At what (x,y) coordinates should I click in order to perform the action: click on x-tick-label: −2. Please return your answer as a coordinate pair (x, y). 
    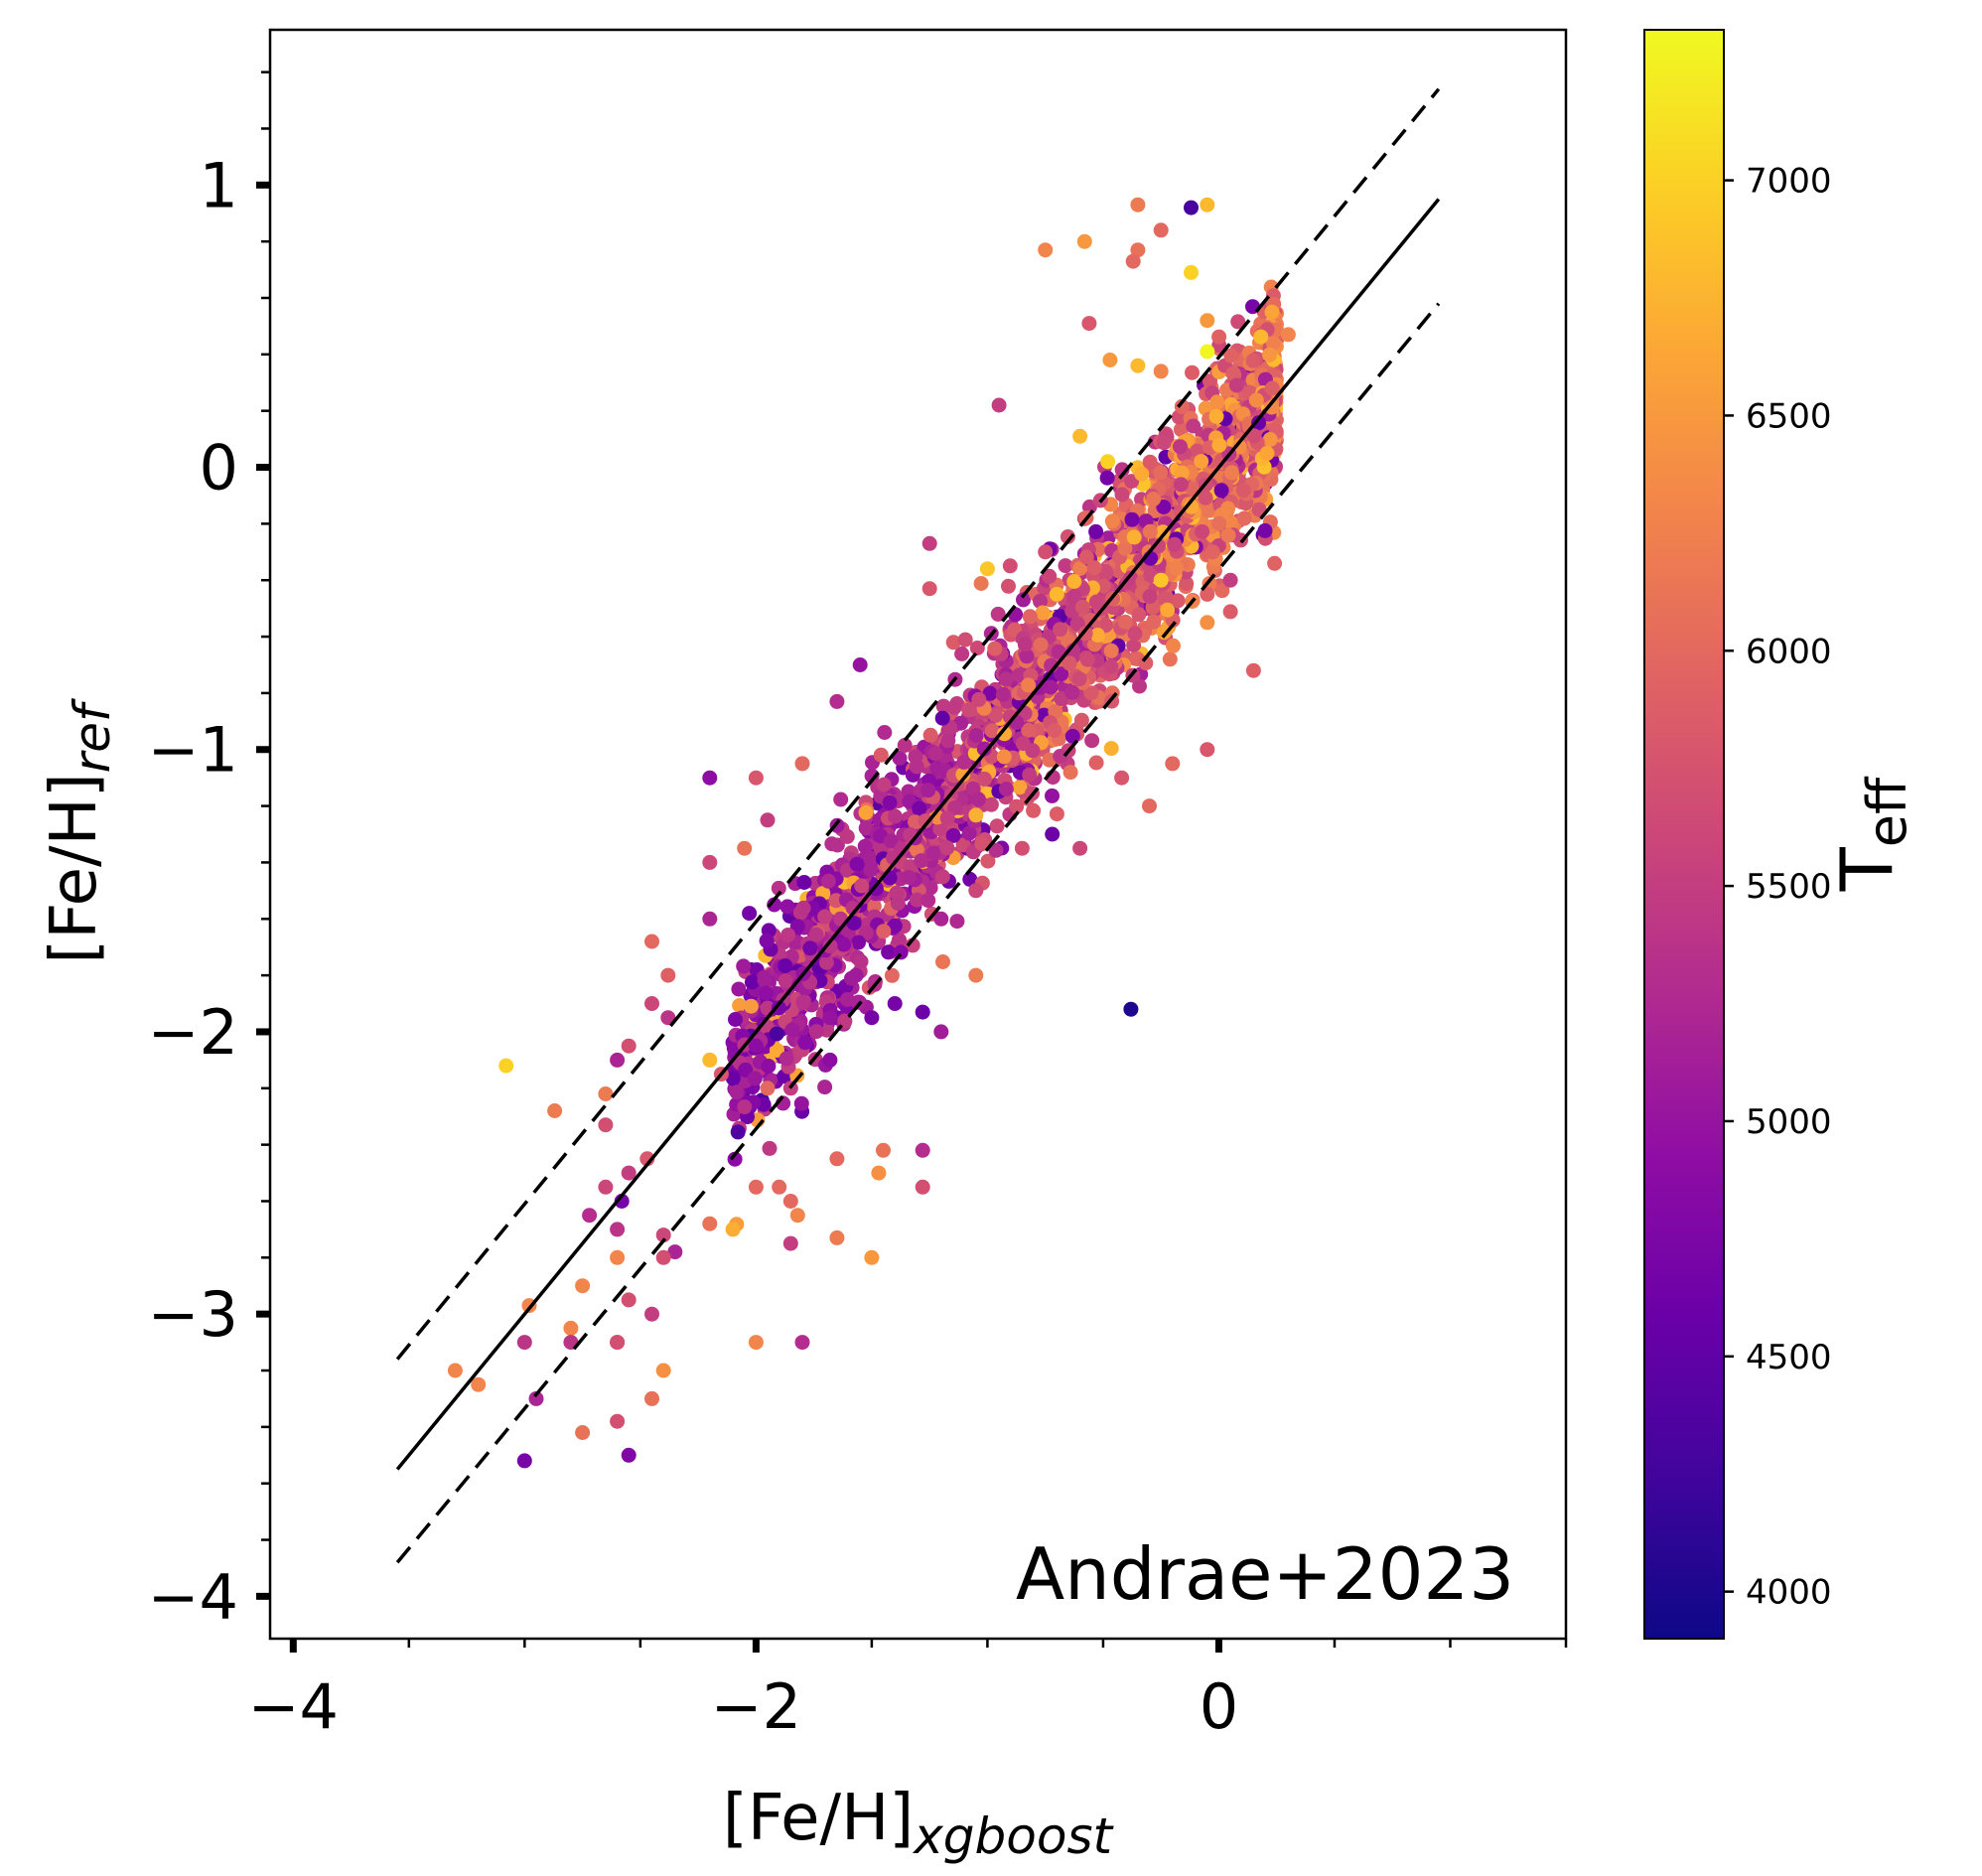
    Looking at the image, I should click on (756, 1707).